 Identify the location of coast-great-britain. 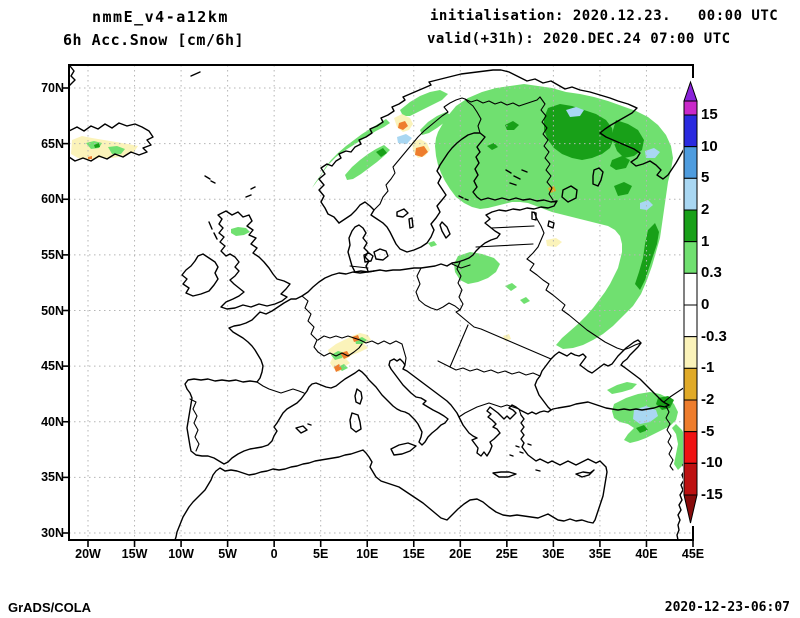
(254, 260).